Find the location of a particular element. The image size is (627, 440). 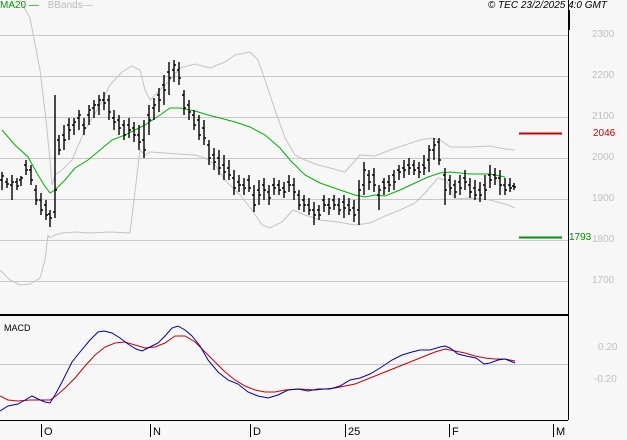

macd-y-label-neg: -0.20 is located at coordinates (605, 379).